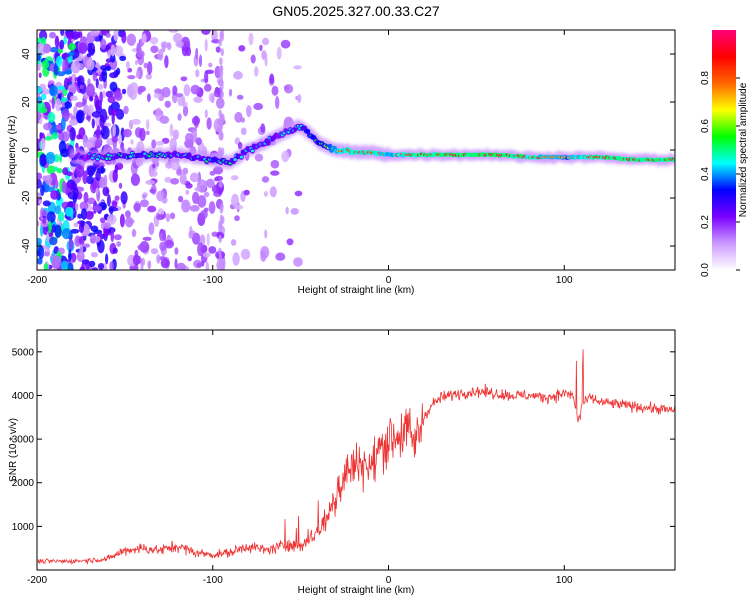  Describe the element at coordinates (235, 159) in the screenshot. I see `spectrogram-ridge-peak` at that location.